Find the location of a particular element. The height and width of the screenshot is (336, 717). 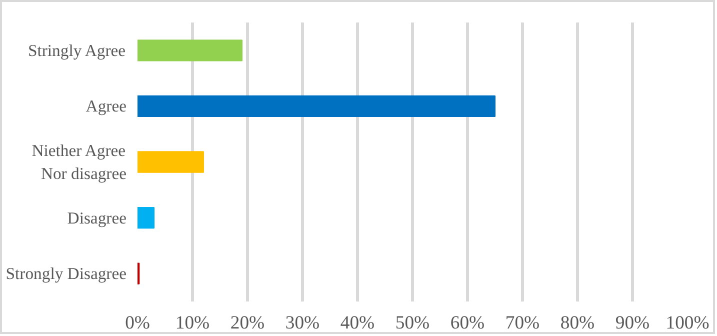

x-tick-label: 50% is located at coordinates (412, 323).